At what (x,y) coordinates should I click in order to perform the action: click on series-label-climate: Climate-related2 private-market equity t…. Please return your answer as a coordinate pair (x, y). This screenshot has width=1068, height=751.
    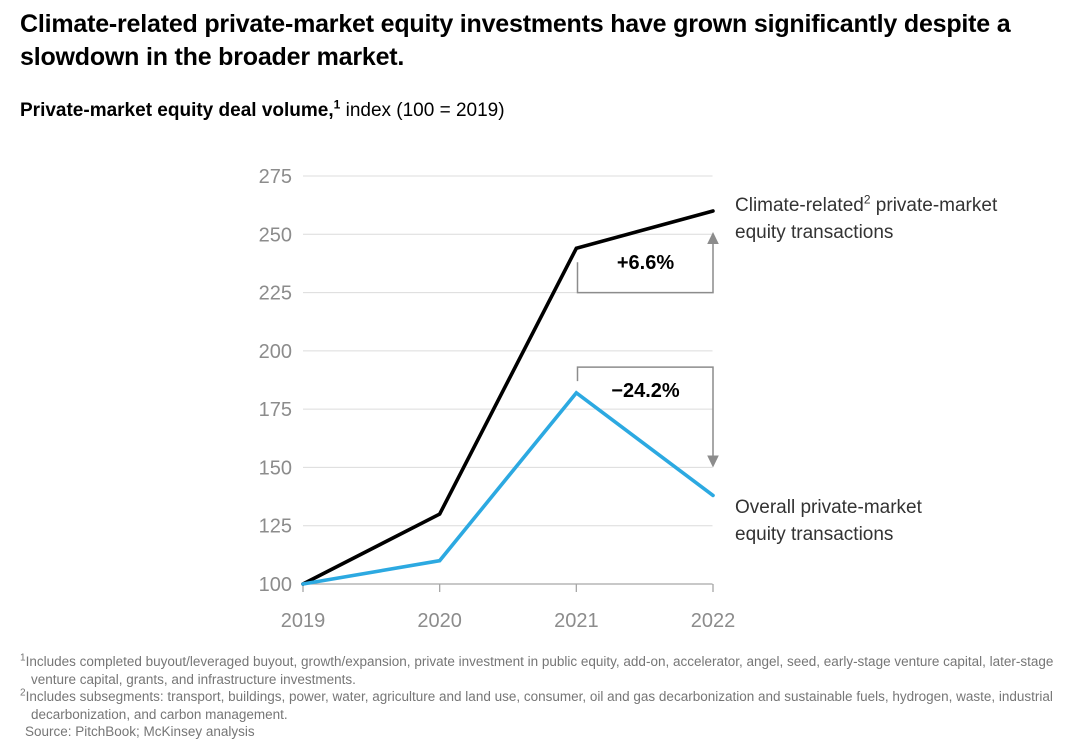
    Looking at the image, I should click on (866, 219).